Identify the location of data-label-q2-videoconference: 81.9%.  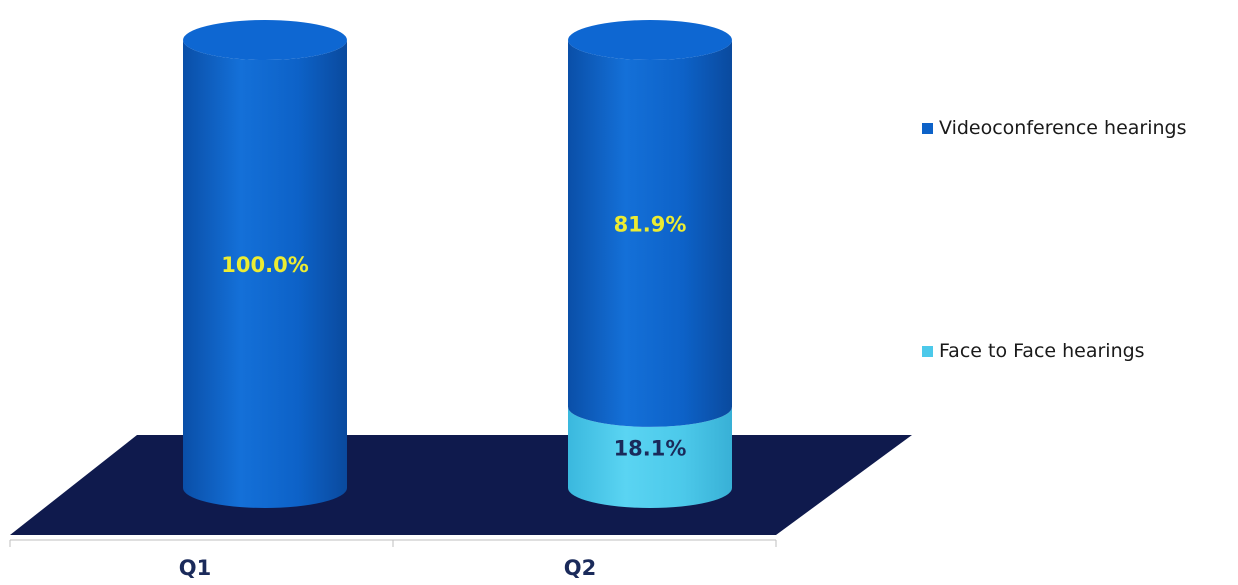
(650, 224).